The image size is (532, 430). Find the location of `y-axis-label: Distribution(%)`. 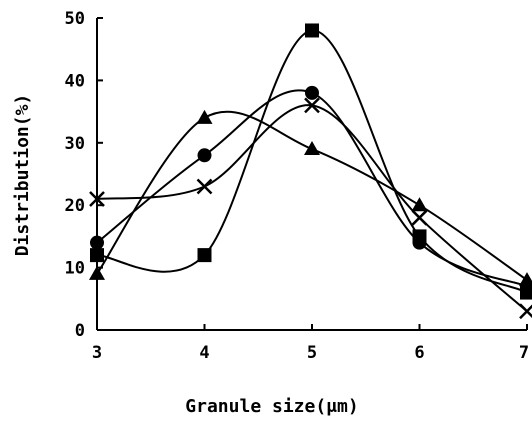

y-axis-label: Distribution(%) is located at coordinates (22, 175).